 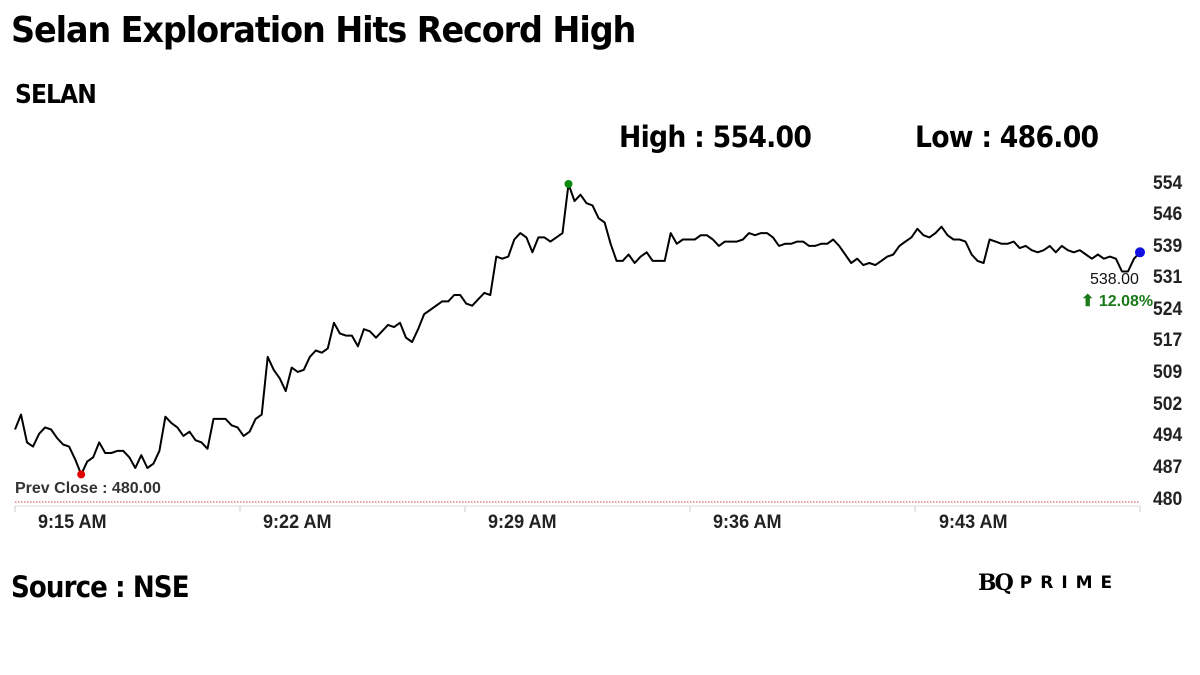 What do you see at coordinates (715, 137) in the screenshot?
I see `day-high-label: High : 554.00` at bounding box center [715, 137].